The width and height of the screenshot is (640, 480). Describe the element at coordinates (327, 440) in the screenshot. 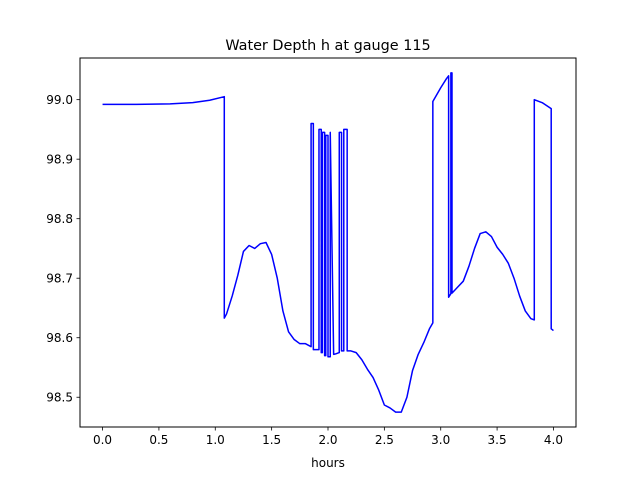

I see `x-tick-label: 2.0` at that location.